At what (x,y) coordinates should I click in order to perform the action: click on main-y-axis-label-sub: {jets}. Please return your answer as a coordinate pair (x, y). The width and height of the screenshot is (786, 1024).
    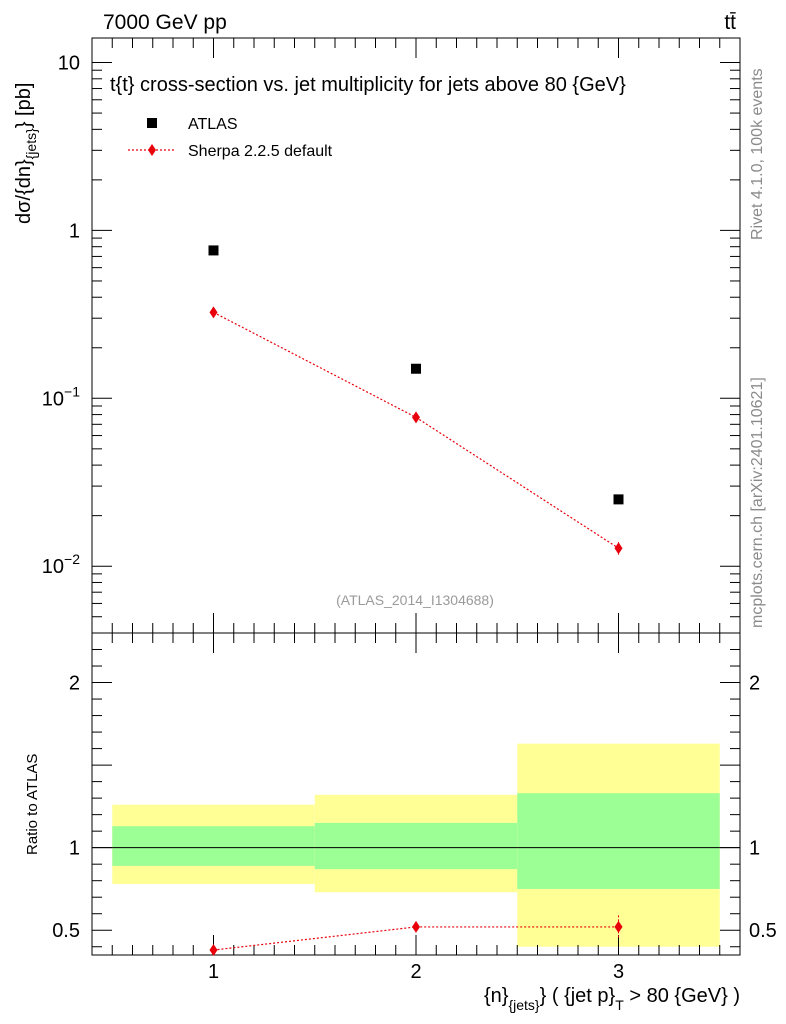
    Looking at the image, I should click on (31, 143).